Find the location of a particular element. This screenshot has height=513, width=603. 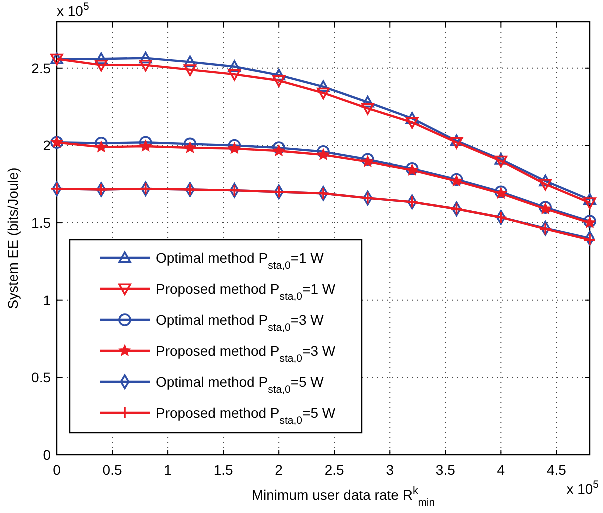

x-tick-label: 2 is located at coordinates (279, 470).